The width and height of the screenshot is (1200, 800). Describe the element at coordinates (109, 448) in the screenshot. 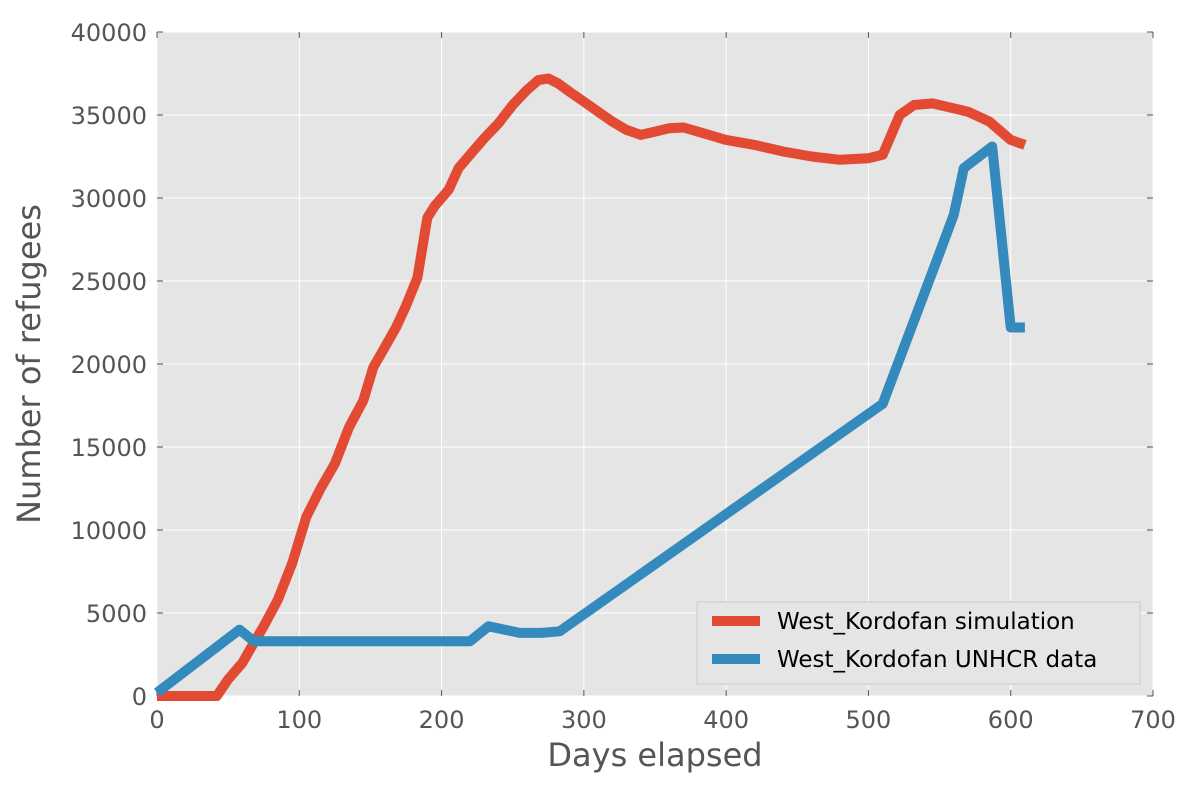

I see `y-tick-label: 15000` at that location.